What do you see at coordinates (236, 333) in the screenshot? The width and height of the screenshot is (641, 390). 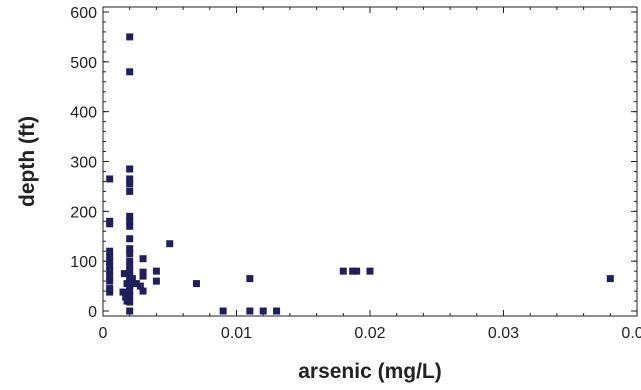 I see `x-tick-label: 0.01` at bounding box center [236, 333].